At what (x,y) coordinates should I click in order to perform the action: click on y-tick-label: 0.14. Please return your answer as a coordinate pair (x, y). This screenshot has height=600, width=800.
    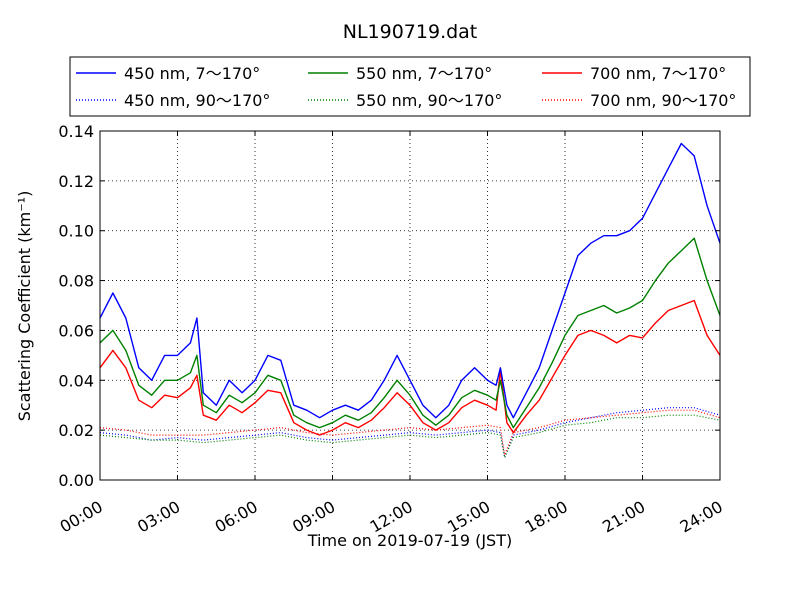
    Looking at the image, I should click on (76, 131).